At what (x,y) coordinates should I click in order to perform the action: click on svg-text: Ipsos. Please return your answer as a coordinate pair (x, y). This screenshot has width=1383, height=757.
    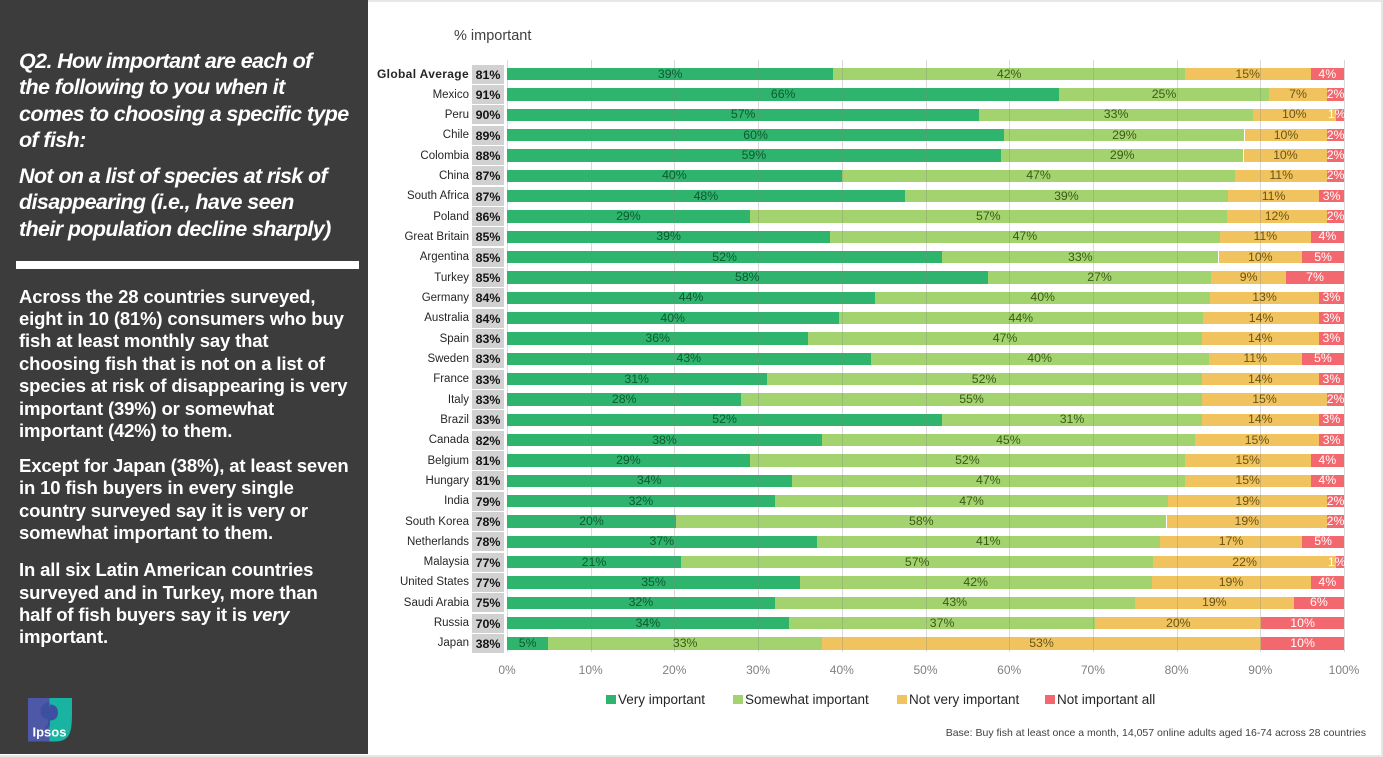
    Looking at the image, I should click on (50, 732).